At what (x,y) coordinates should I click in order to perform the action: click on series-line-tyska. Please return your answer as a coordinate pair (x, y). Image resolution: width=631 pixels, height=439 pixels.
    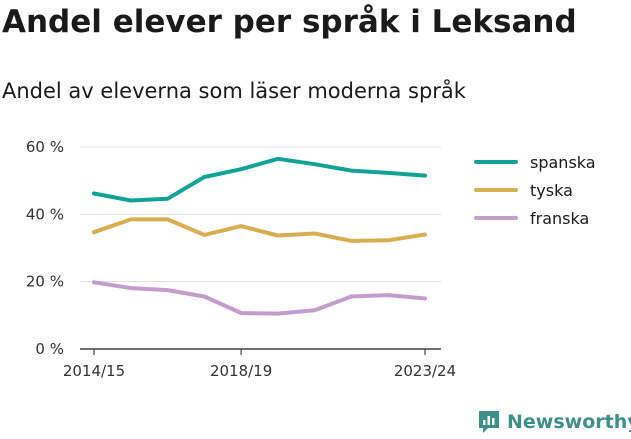
    Looking at the image, I should click on (259, 230).